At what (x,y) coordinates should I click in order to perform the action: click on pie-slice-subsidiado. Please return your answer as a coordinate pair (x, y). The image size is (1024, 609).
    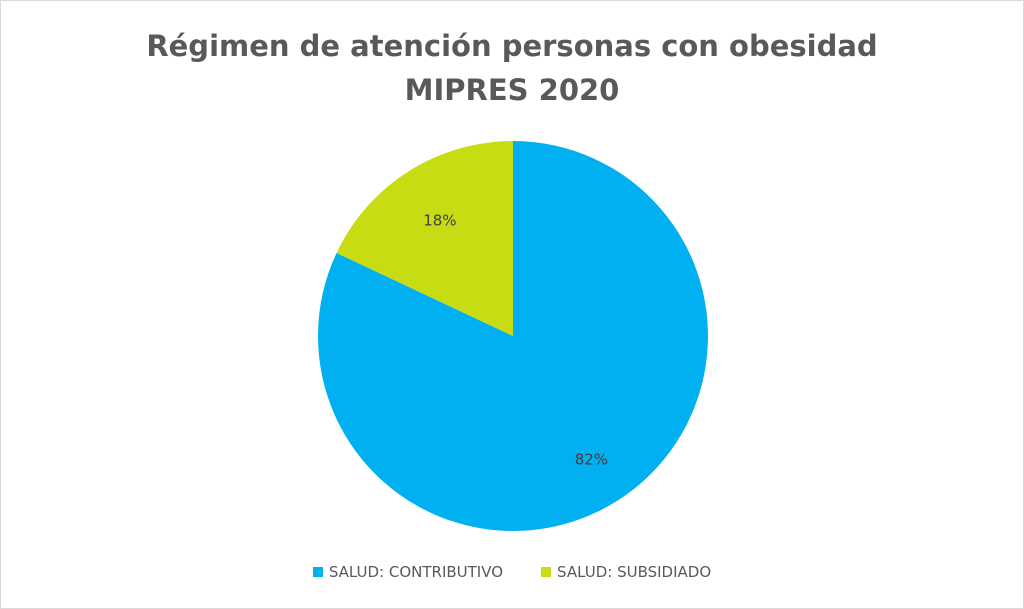
    Looking at the image, I should click on (424, 238).